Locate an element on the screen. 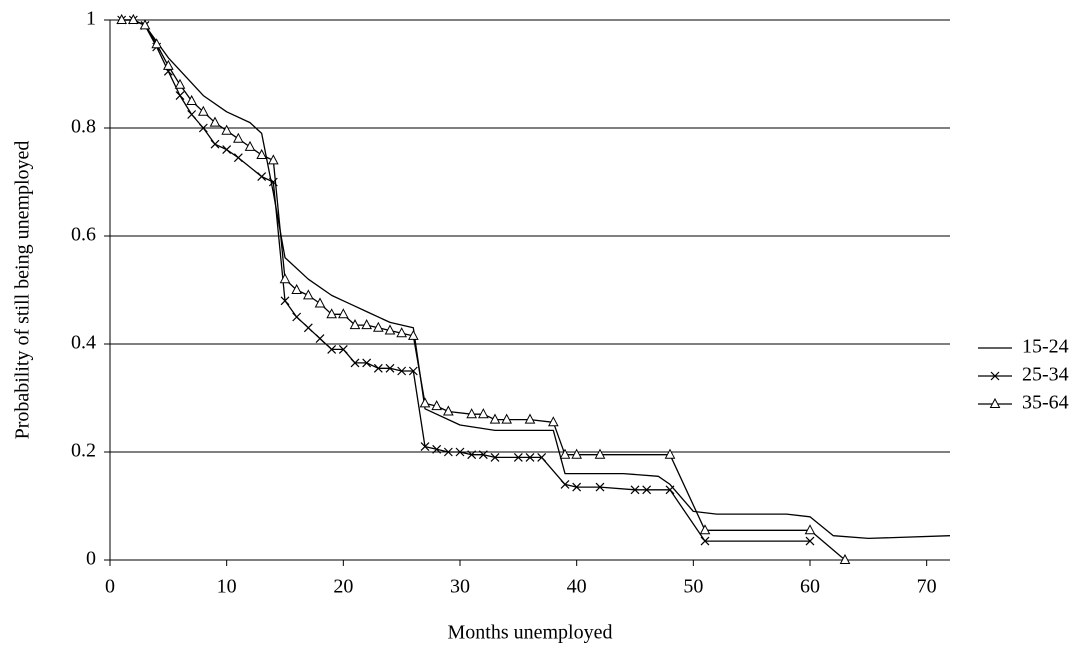 This screenshot has height=656, width=1088. x-tick-label: 70 is located at coordinates (927, 587).